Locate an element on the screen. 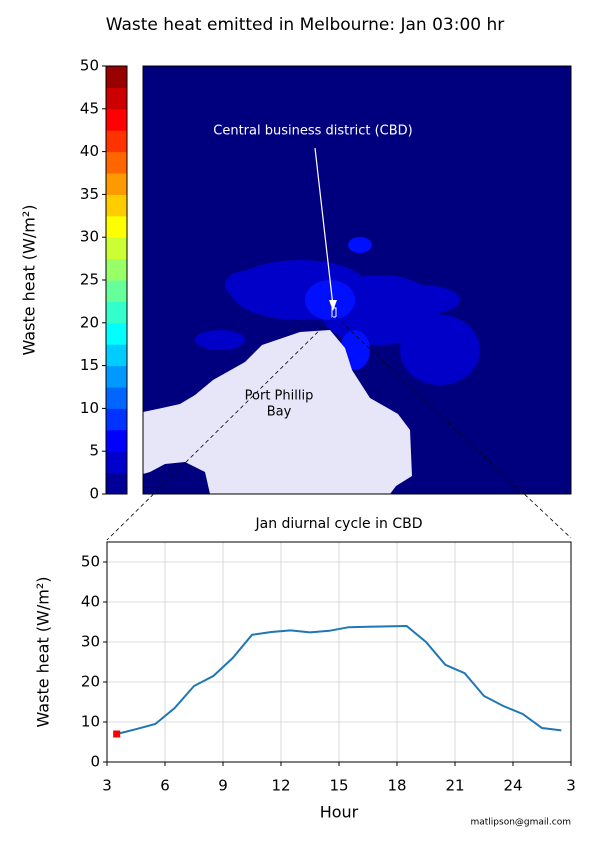 This screenshot has width=592, height=841. bay is located at coordinates (277, 412).